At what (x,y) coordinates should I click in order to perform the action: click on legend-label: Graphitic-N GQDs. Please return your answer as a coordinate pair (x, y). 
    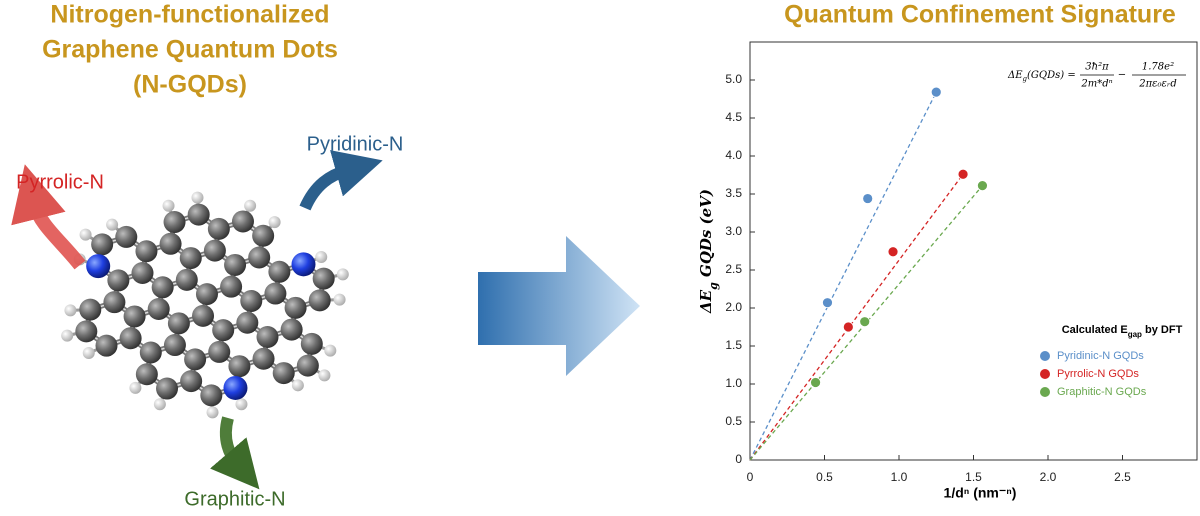
    Looking at the image, I should click on (1102, 392).